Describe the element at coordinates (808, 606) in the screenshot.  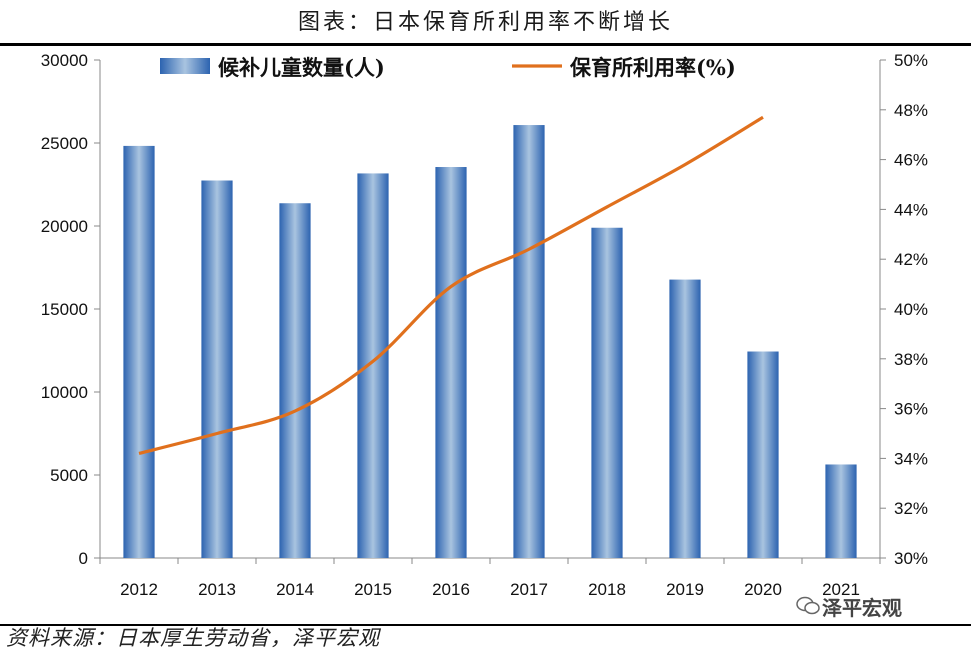
I see `wechat-icon` at that location.